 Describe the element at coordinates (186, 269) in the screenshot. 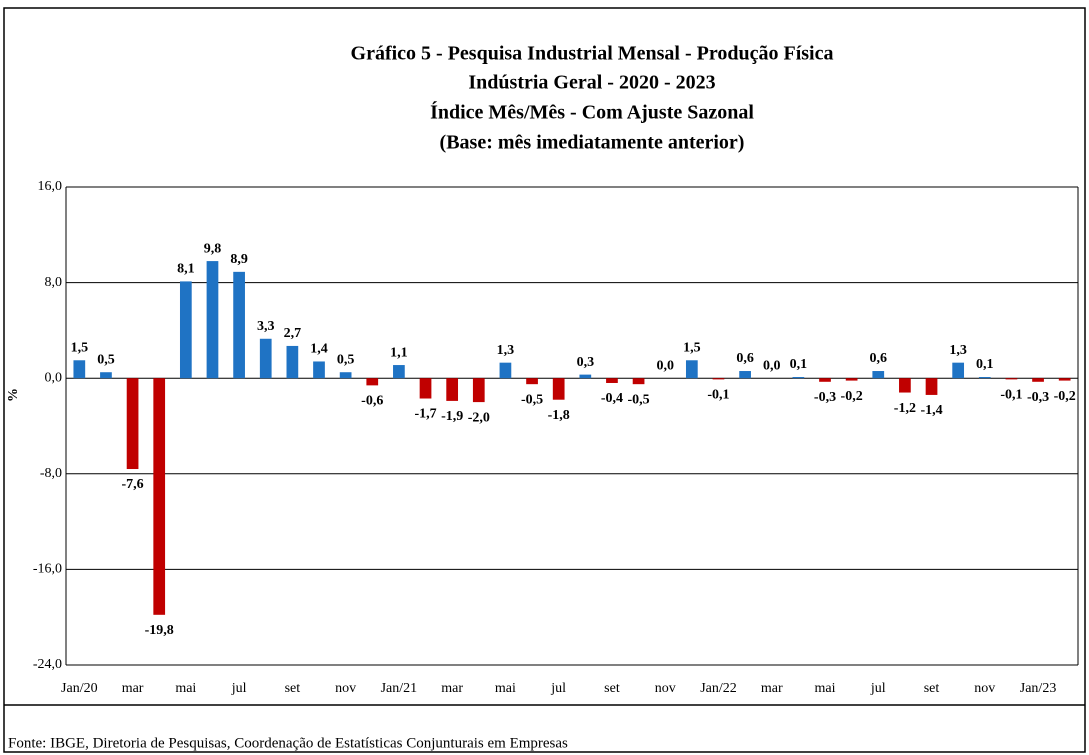

I see `value-label: 8,1` at that location.